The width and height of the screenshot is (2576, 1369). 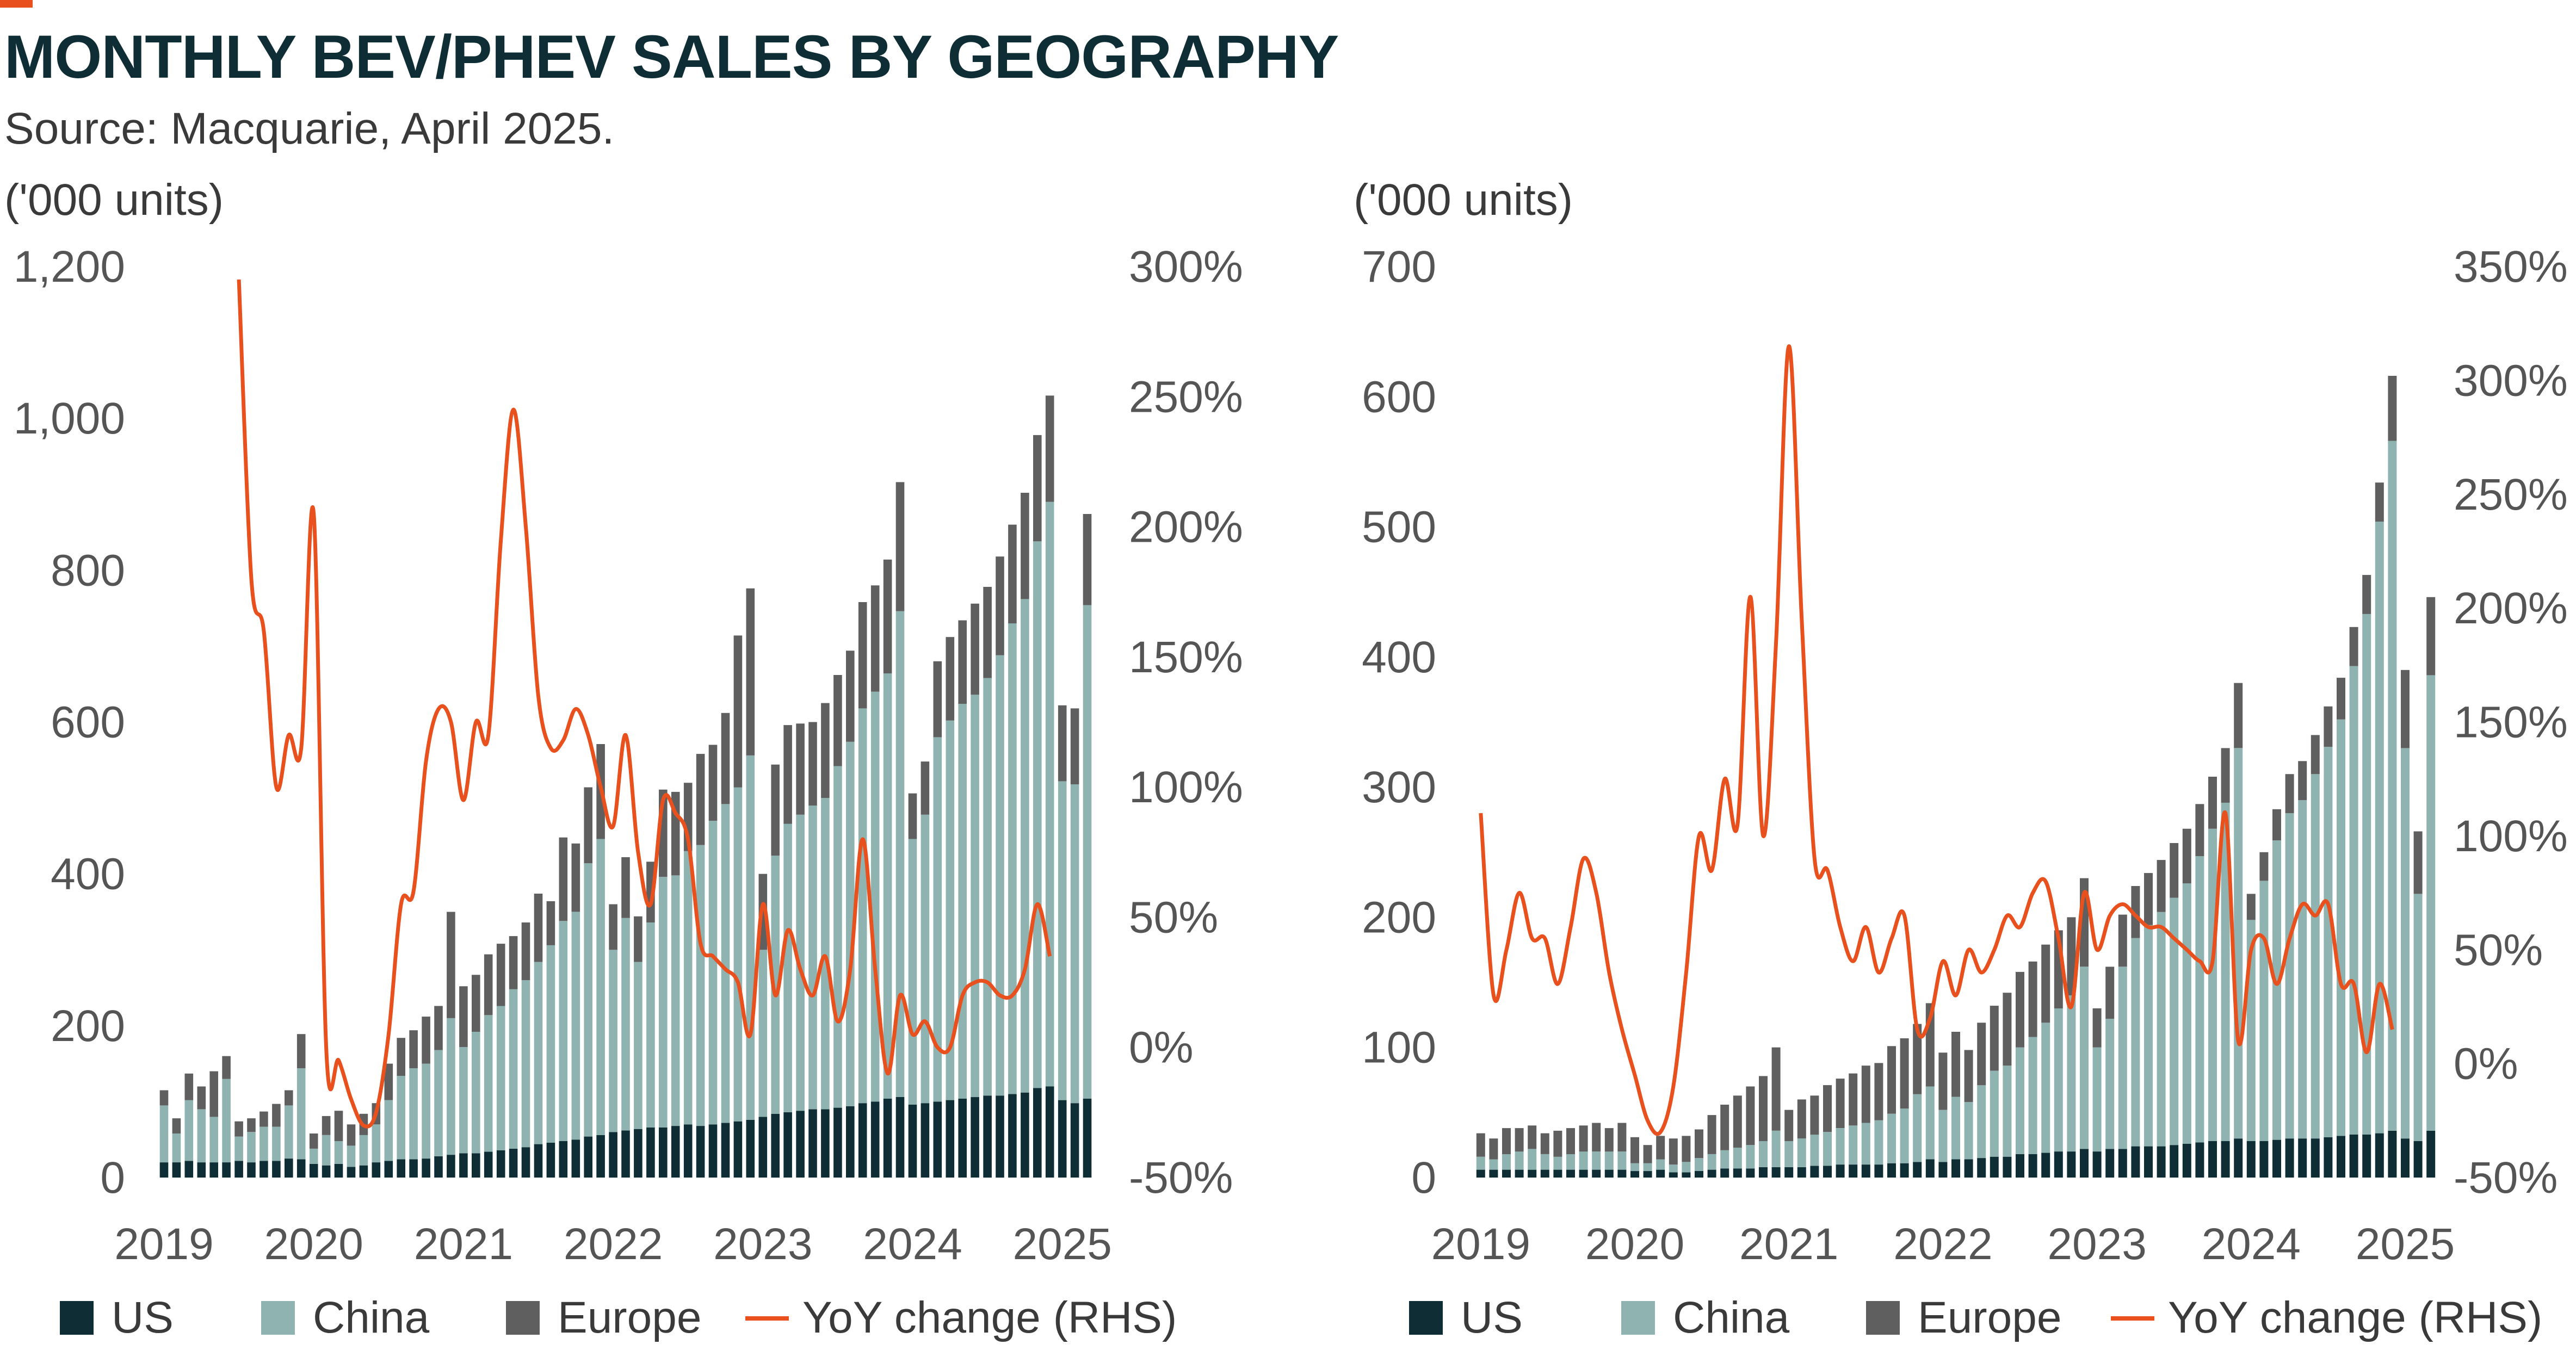 I want to click on right-ytick-label: 300, so click(x=1399, y=787).